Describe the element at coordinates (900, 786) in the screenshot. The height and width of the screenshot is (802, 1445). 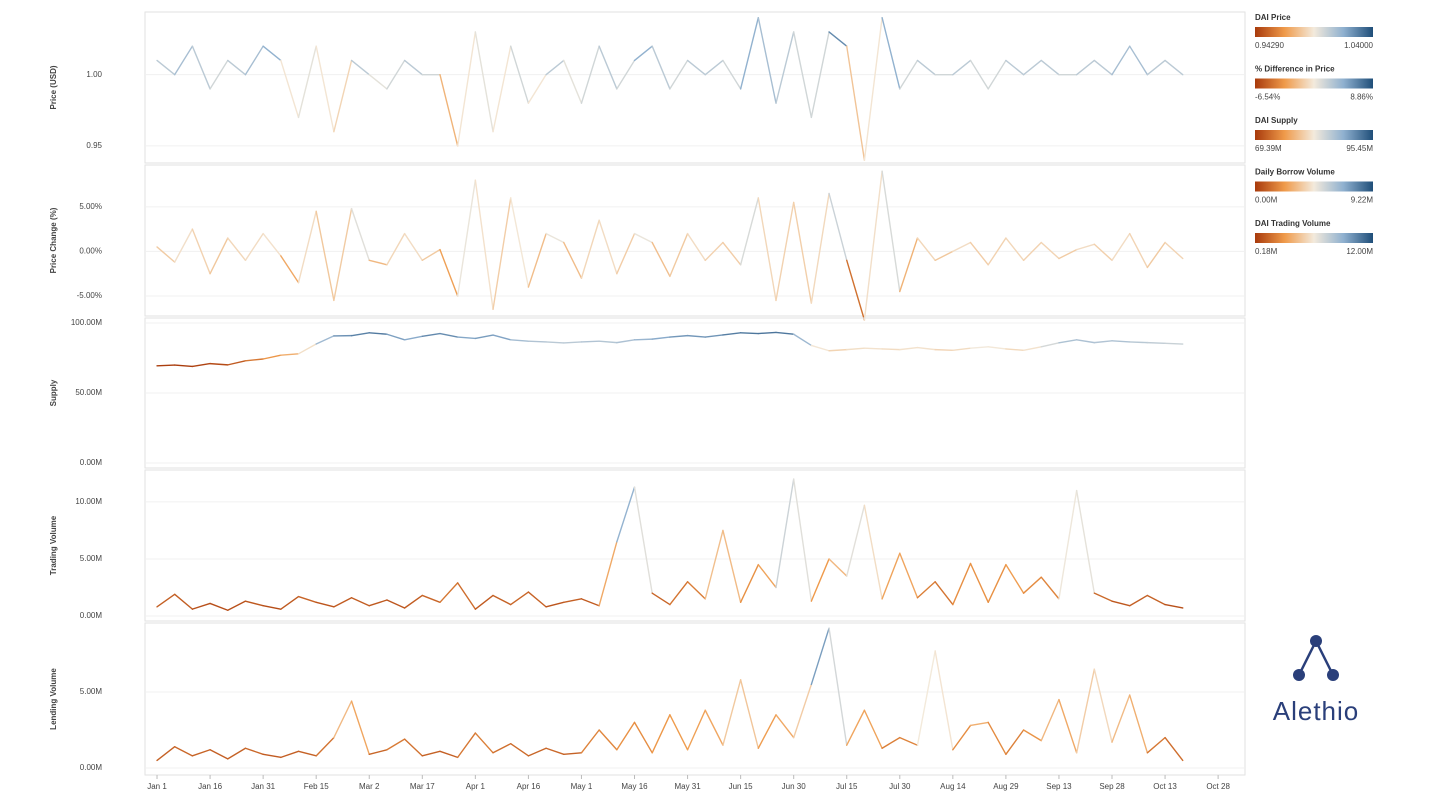
I see `x-tick-label: Jul 30` at that location.